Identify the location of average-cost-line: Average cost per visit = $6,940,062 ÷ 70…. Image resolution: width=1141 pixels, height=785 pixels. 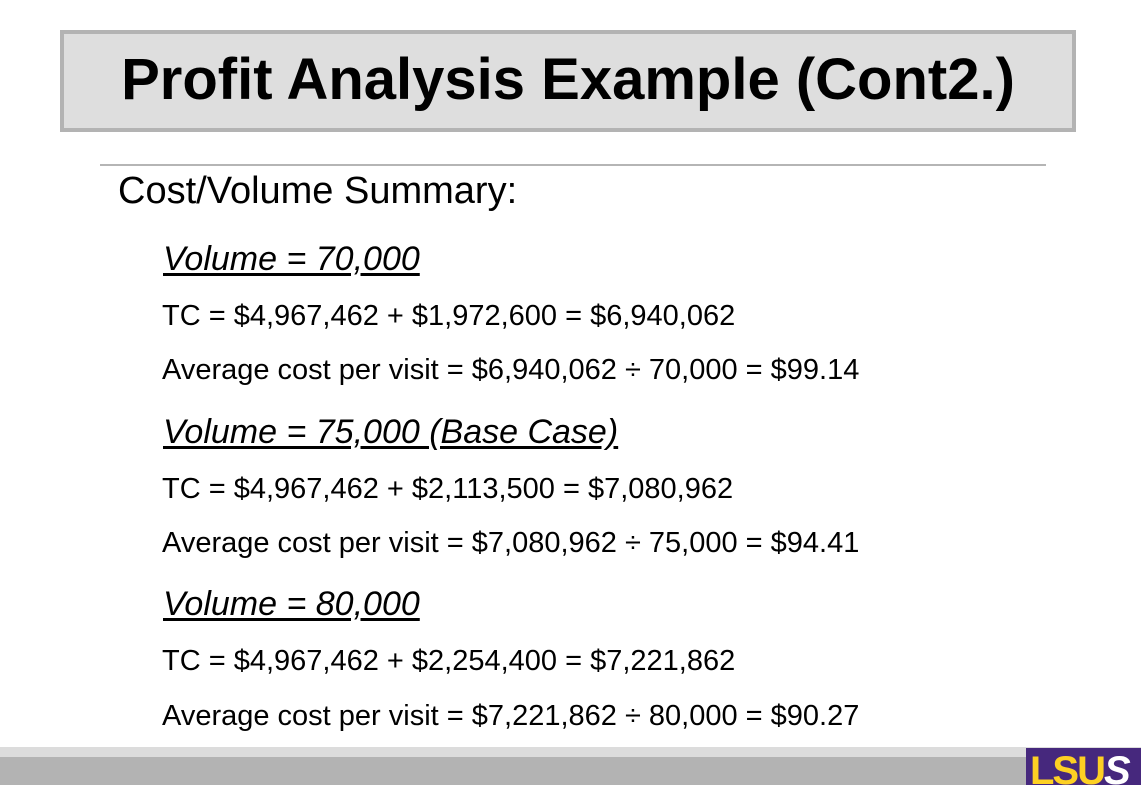
(511, 370).